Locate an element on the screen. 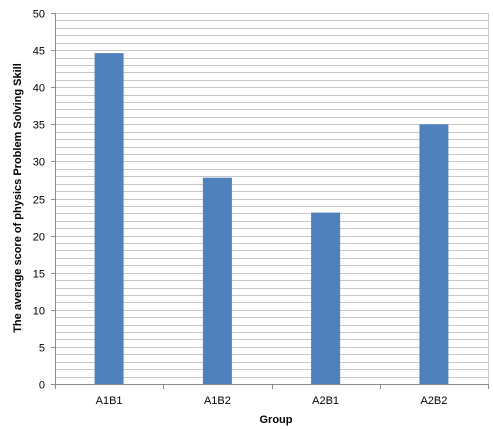 The image size is (493, 429). bar-a2b2 is located at coordinates (434, 254).